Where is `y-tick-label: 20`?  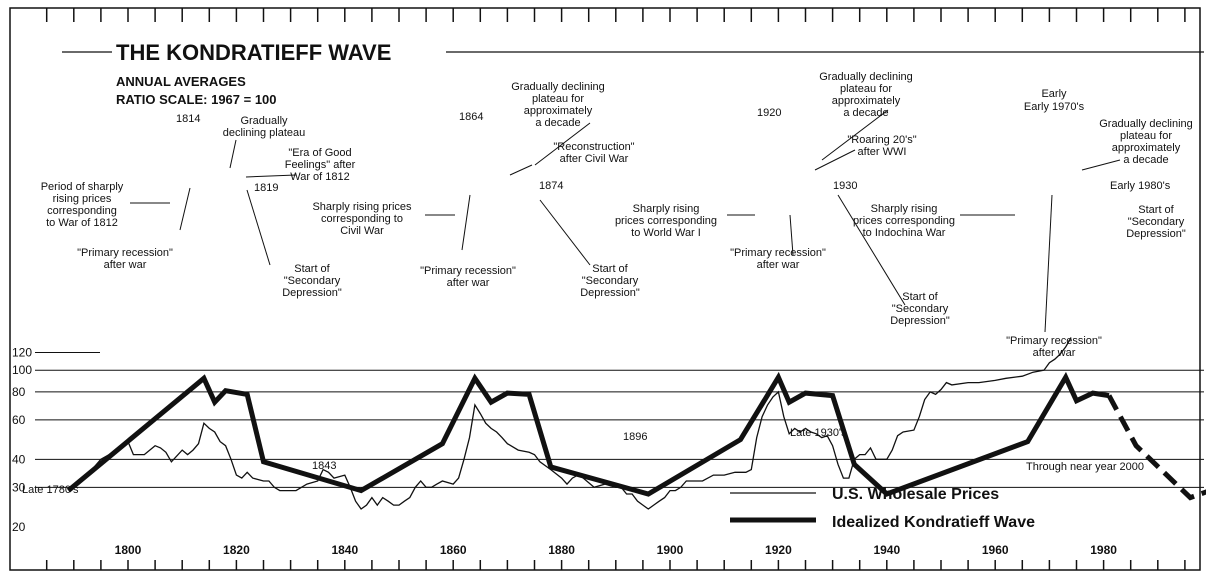 y-tick-label: 20 is located at coordinates (19, 527).